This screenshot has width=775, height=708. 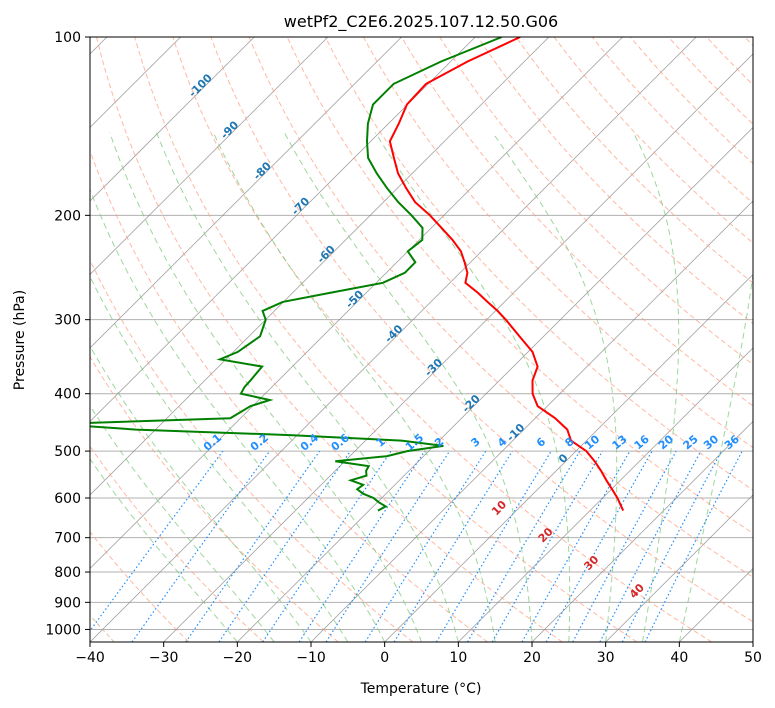 I want to click on y-tick-label: 700, so click(x=67, y=539).